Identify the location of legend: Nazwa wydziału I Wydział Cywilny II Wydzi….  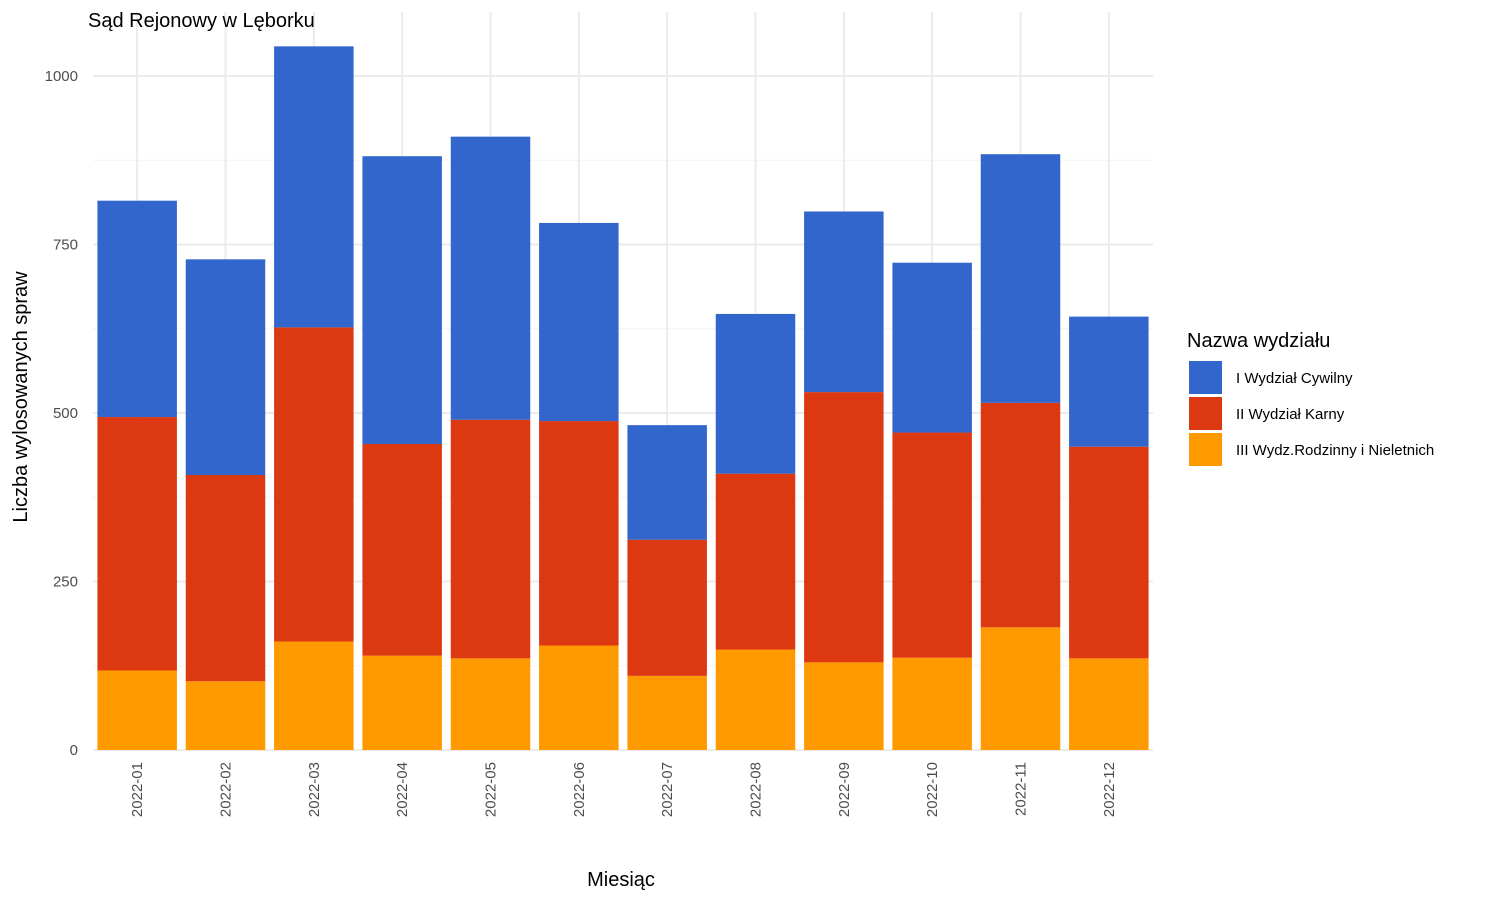
(1310, 398).